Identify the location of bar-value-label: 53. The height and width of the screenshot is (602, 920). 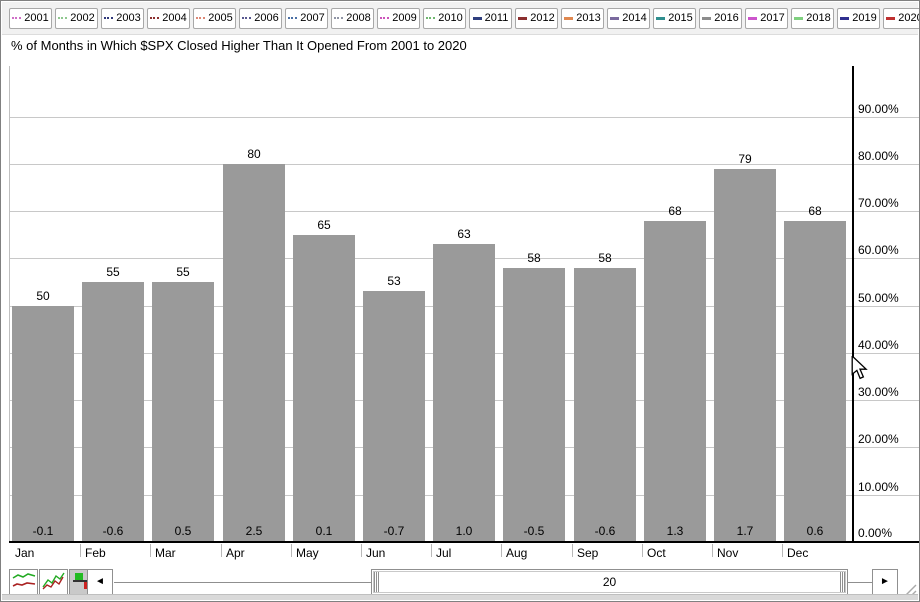
(394, 281).